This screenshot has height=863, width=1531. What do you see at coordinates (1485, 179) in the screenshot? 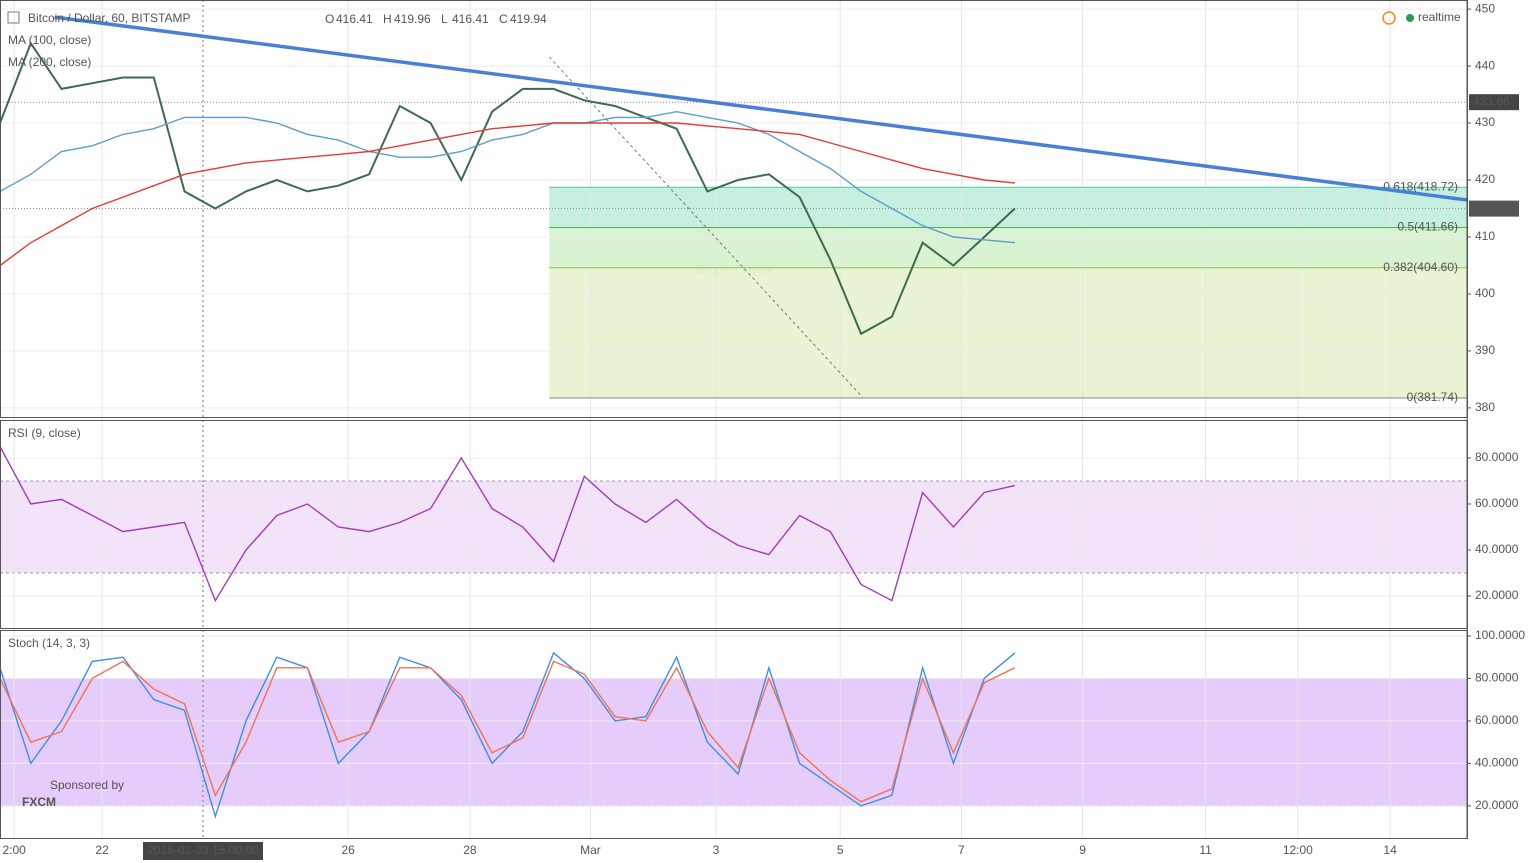
I see `y-tick-label: 420` at bounding box center [1485, 179].